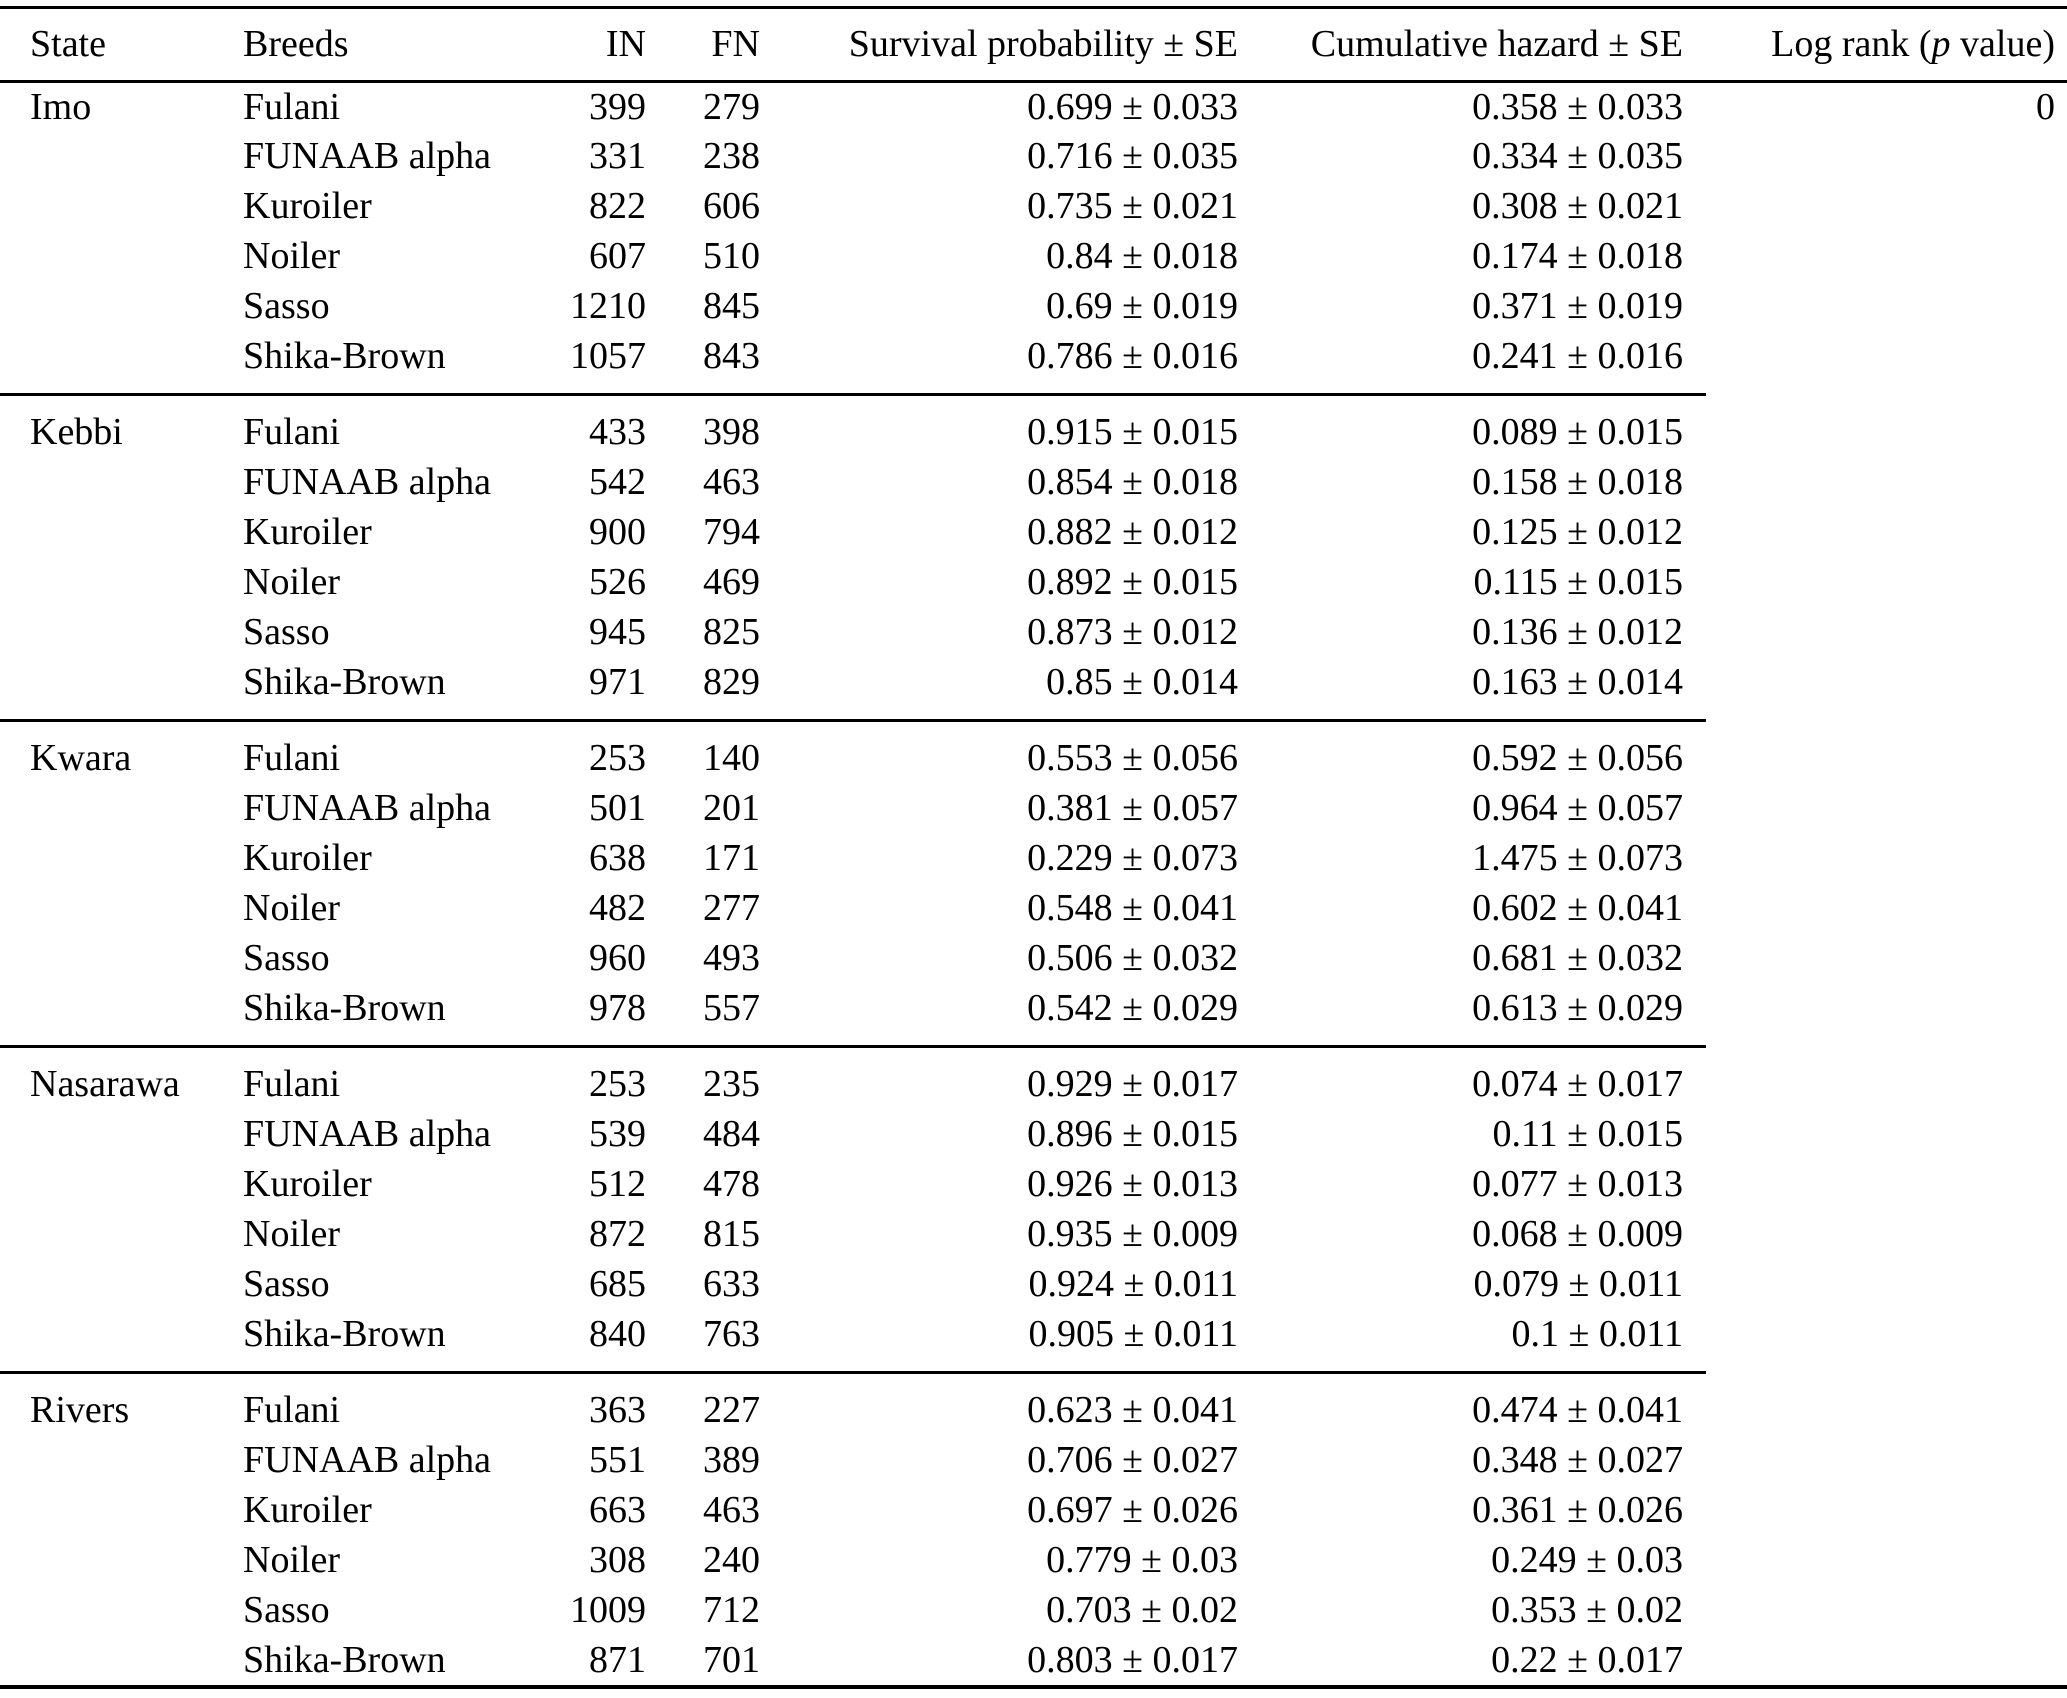  I want to click on fn-cell: 633, so click(731, 1284).